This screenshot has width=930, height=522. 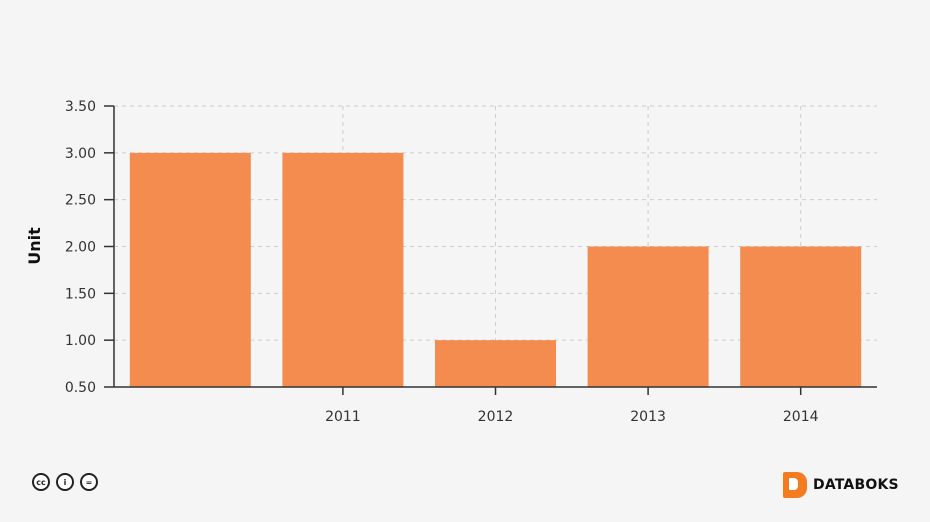 I want to click on y-tick-label: 2.50, so click(x=80, y=201).